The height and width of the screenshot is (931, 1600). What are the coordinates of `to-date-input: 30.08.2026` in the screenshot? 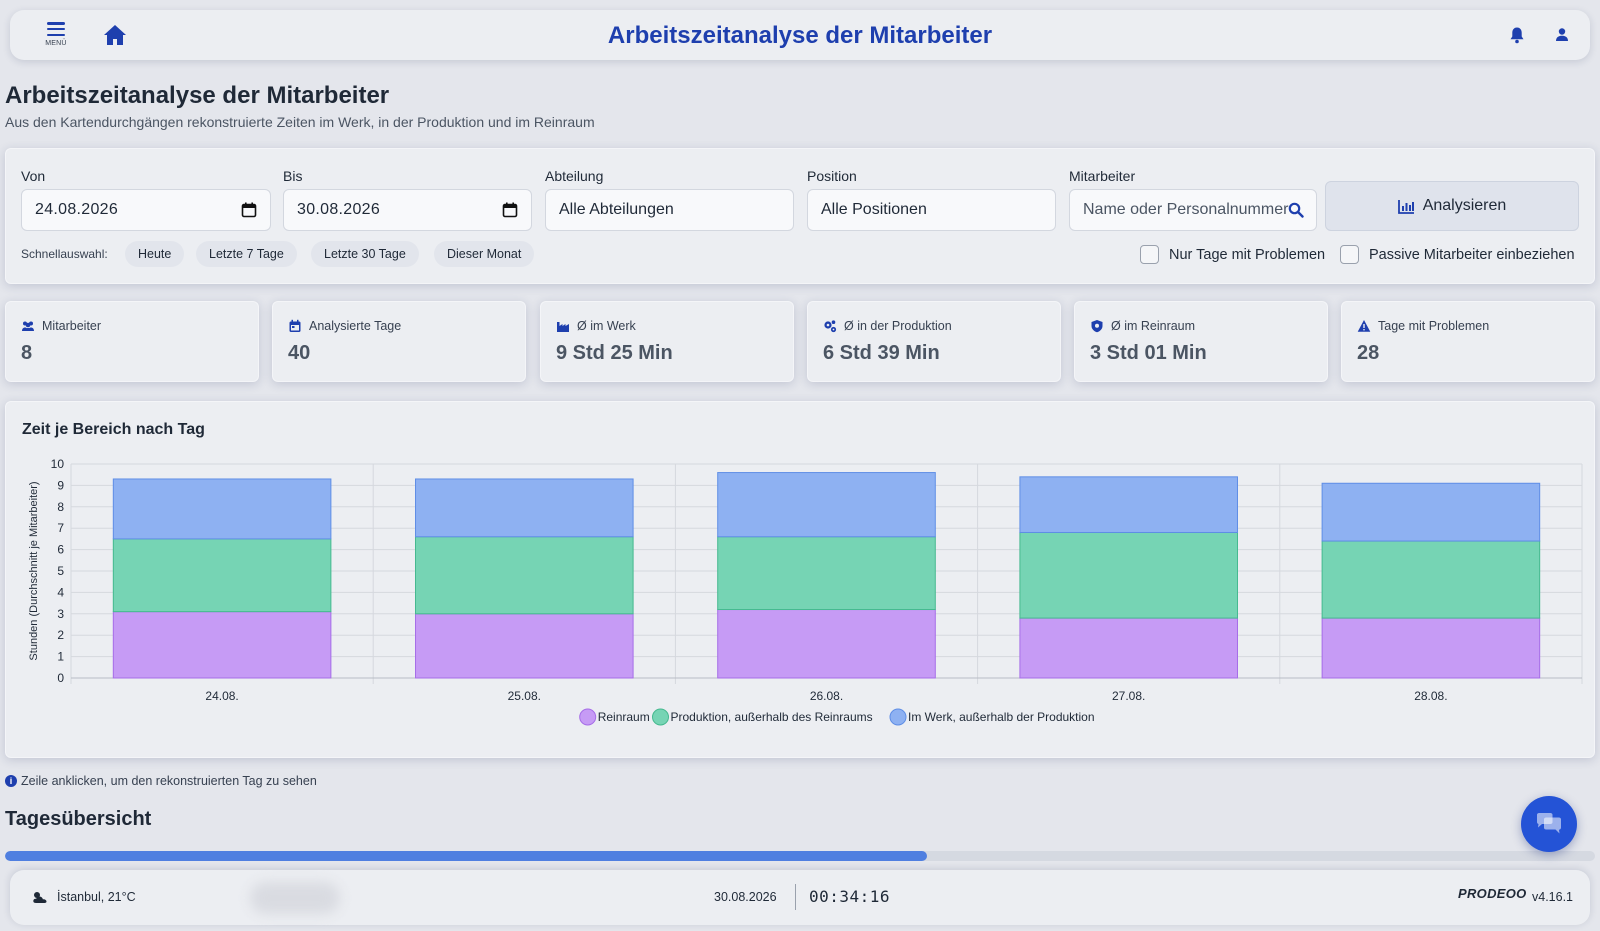 It's located at (407, 210).